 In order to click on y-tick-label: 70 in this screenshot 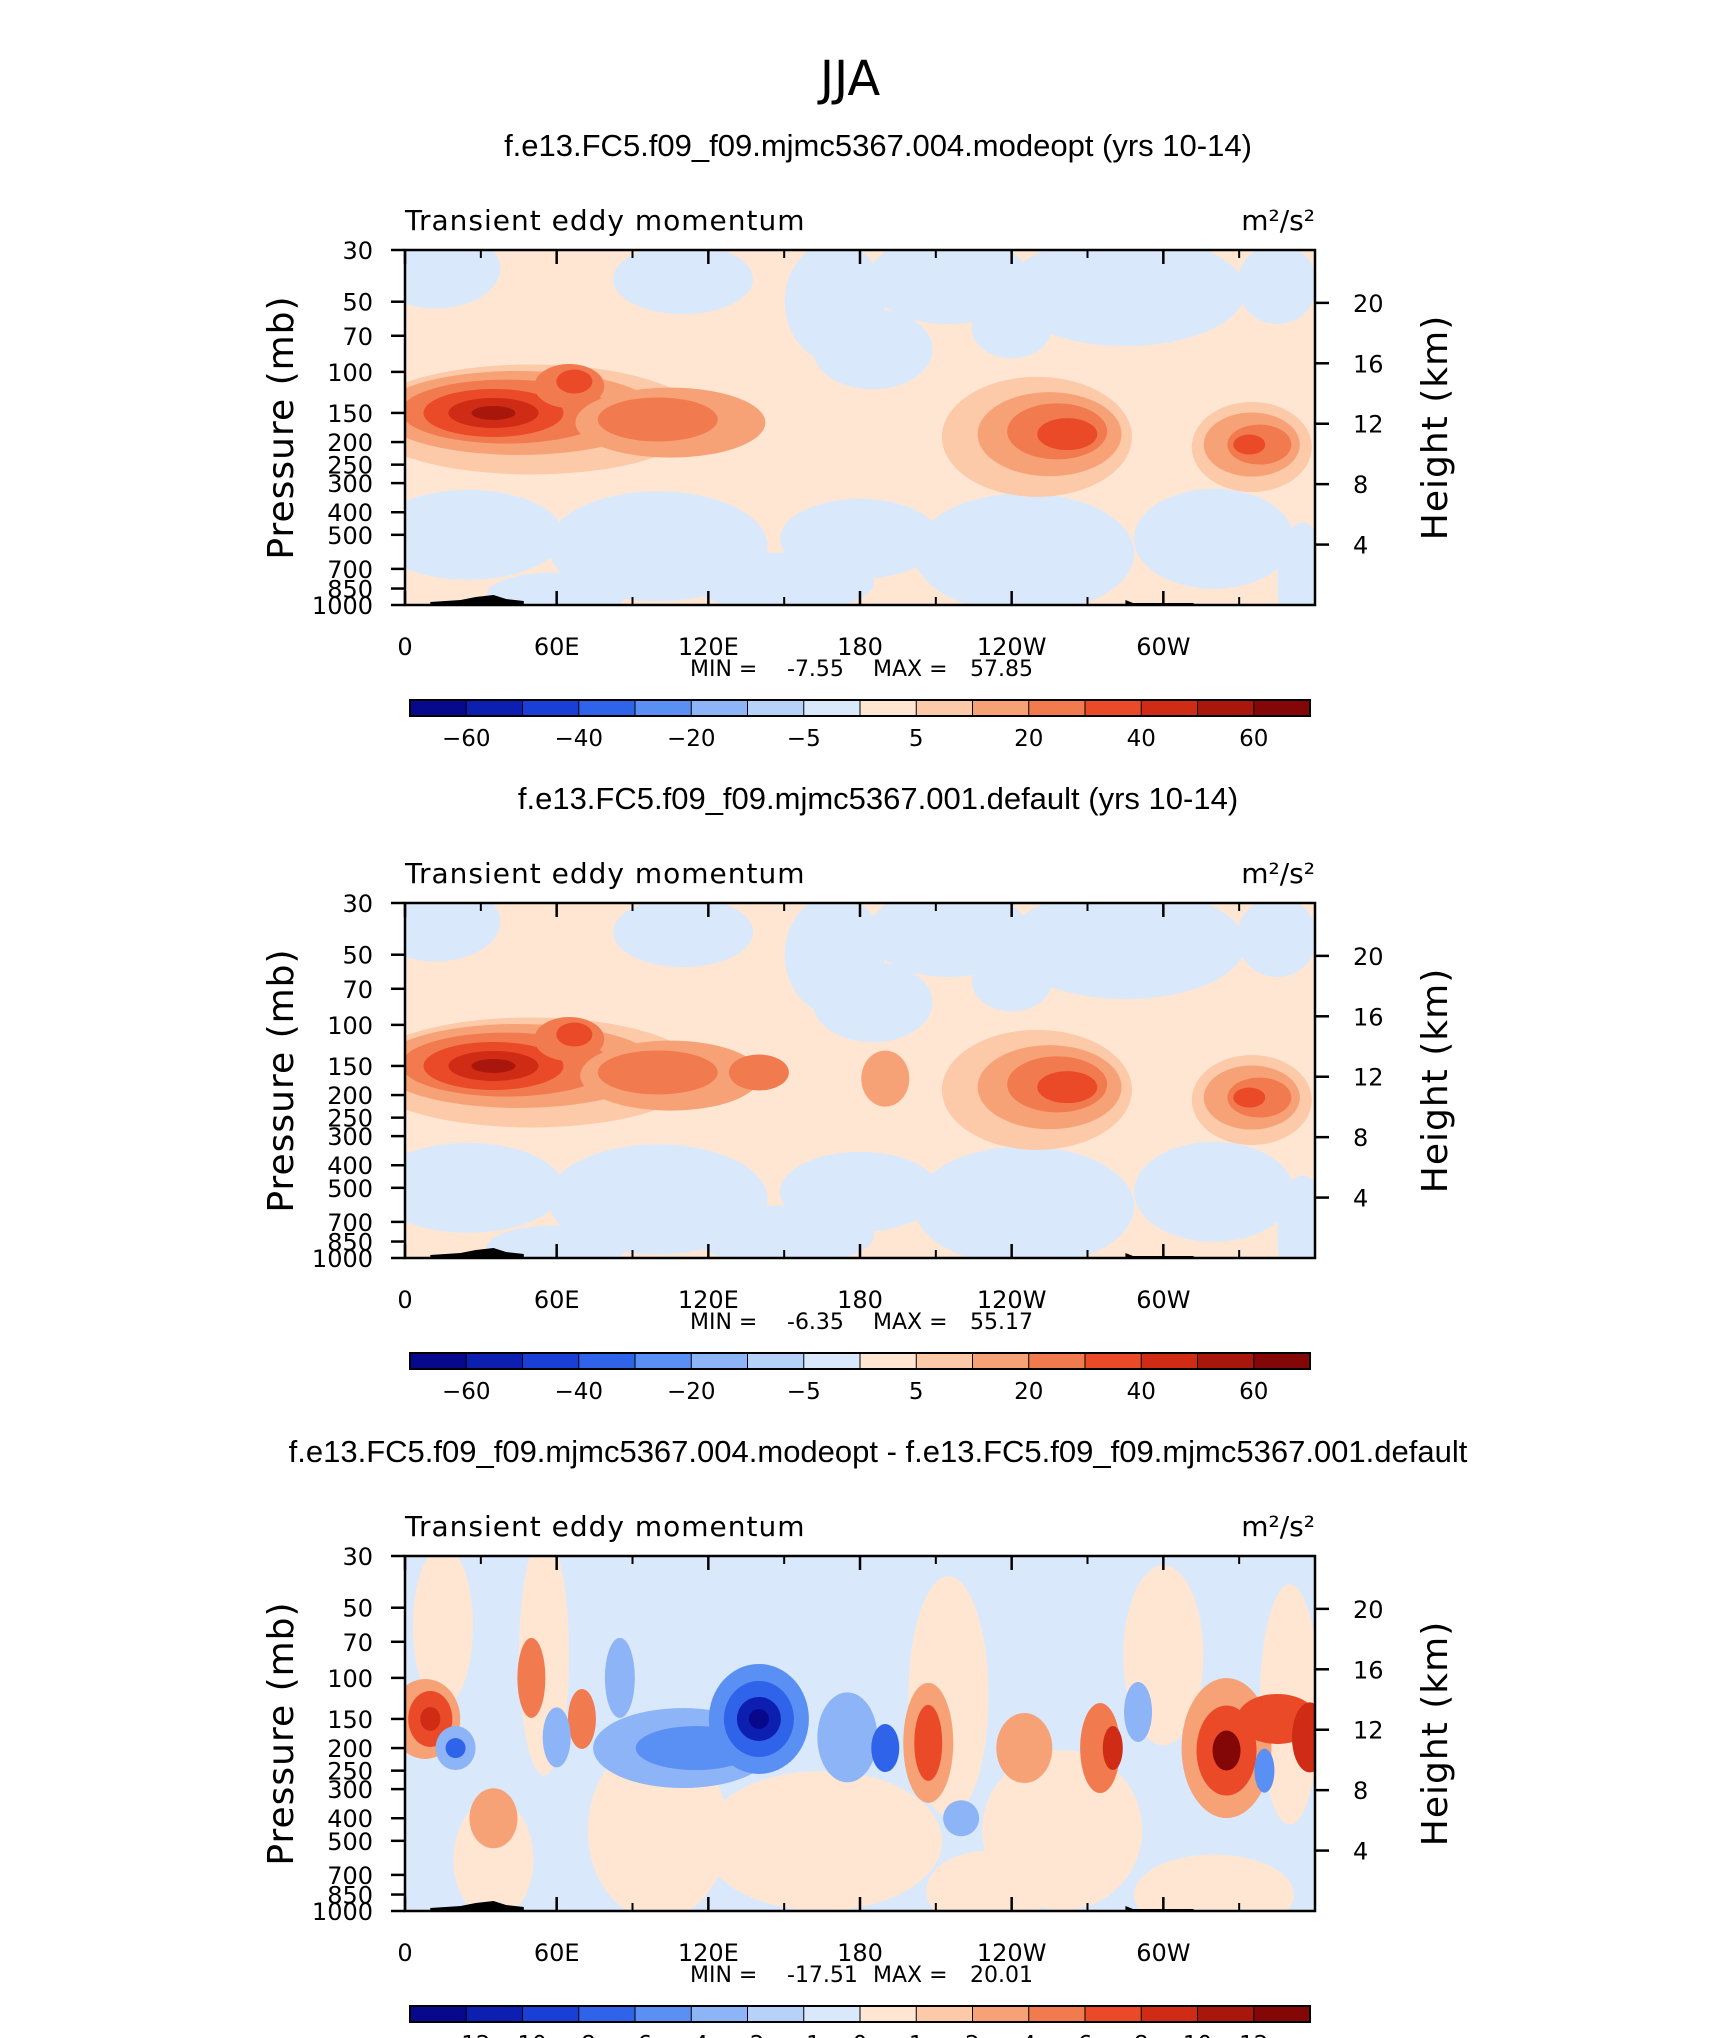, I will do `click(357, 337)`.